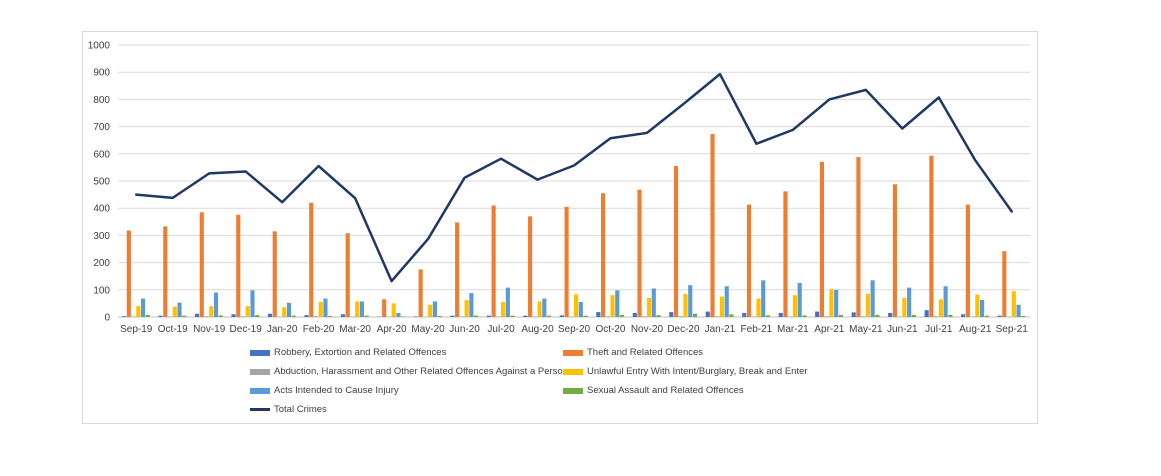 The image size is (1161, 476). I want to click on x-tick-label: Jan-21, so click(720, 329).